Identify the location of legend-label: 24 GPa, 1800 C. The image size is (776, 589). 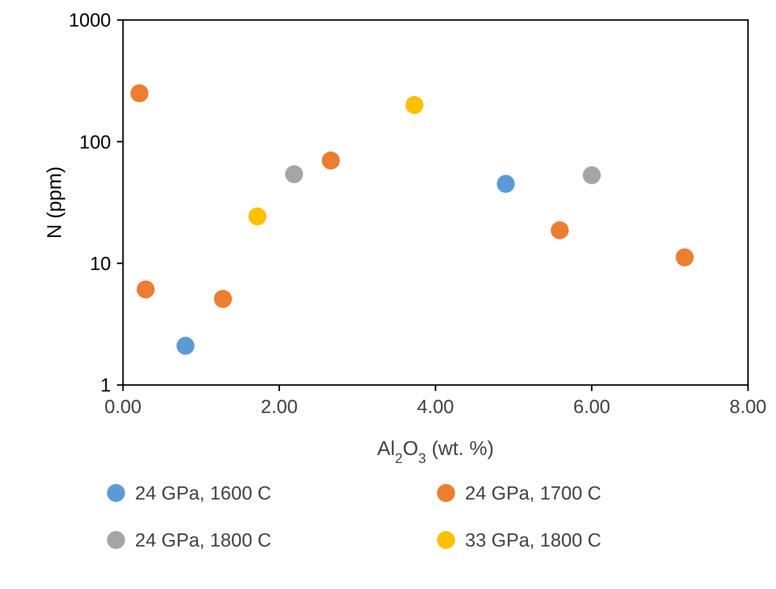
(203, 541).